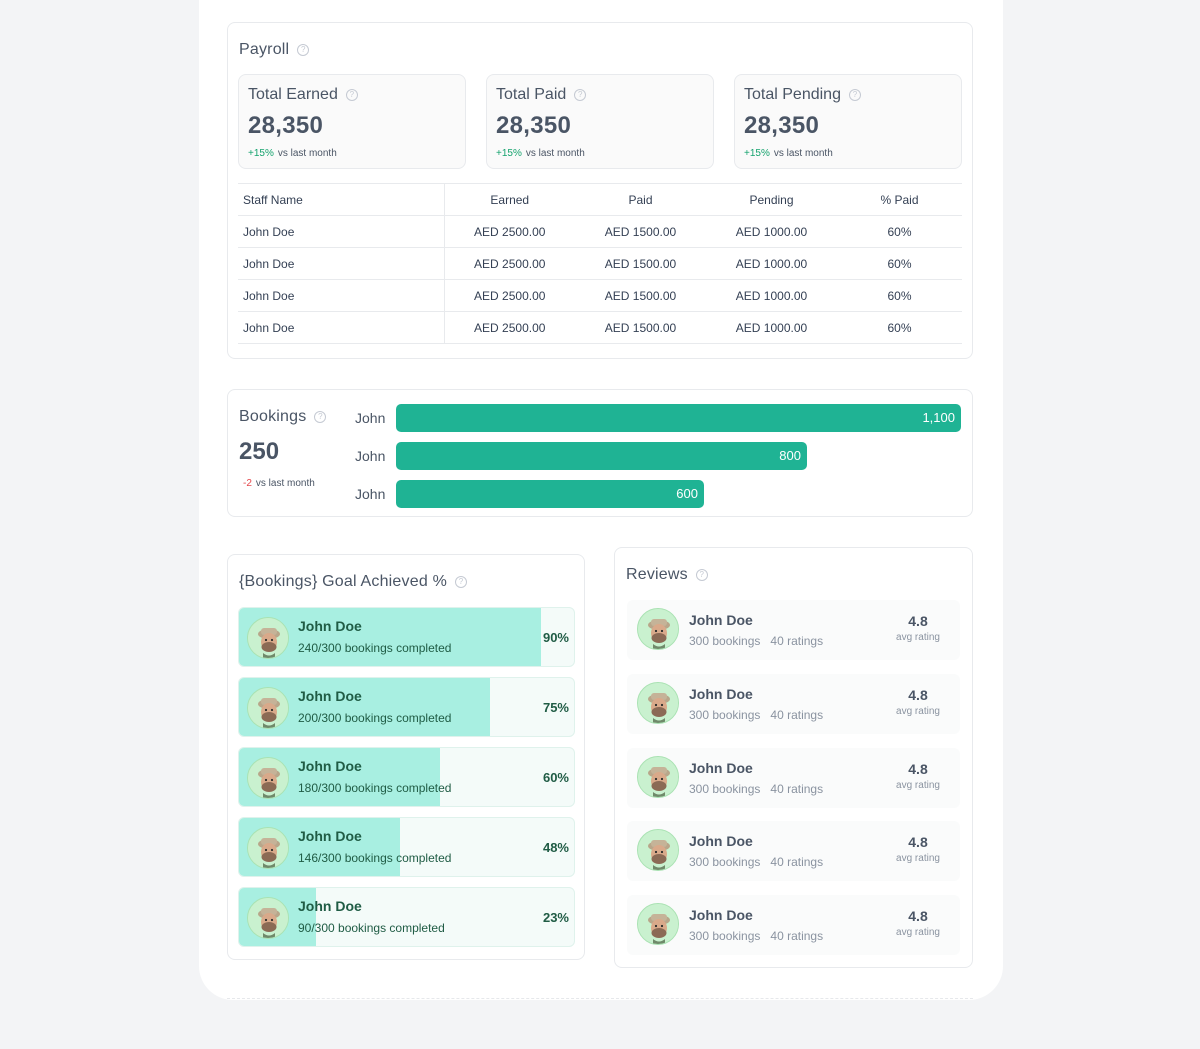 The height and width of the screenshot is (1049, 1200). Describe the element at coordinates (375, 648) in the screenshot. I see `bookings-completed: 240/300 bookings completed` at that location.